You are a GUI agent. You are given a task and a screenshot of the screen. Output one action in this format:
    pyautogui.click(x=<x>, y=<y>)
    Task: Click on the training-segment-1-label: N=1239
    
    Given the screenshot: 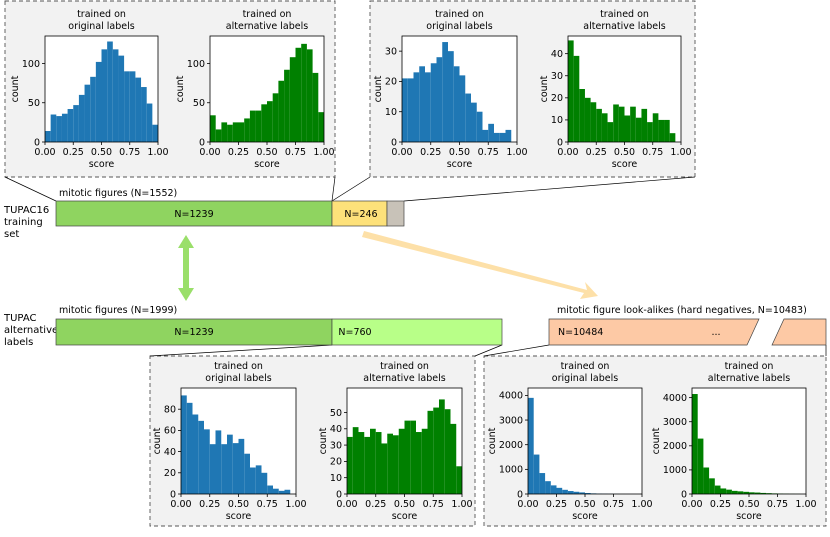 What is the action you would take?
    pyautogui.click(x=193, y=214)
    